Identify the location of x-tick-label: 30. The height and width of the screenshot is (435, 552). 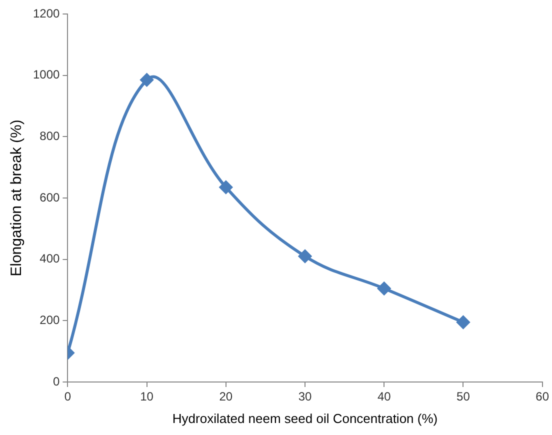
(305, 397).